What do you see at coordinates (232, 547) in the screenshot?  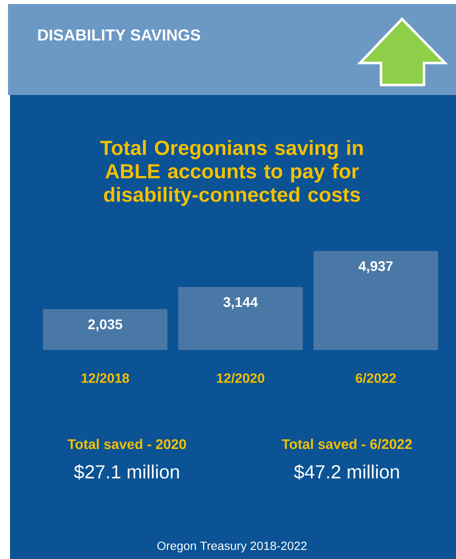 I see `text: Oregon Treasury 2018-2022` at bounding box center [232, 547].